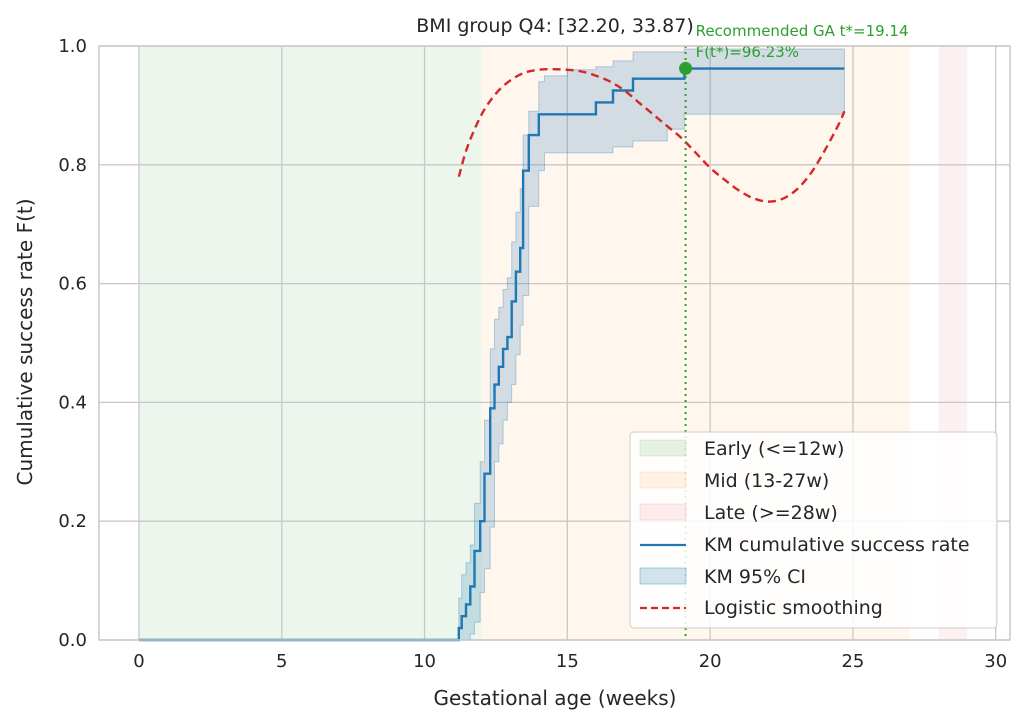 This screenshot has width=1024, height=726. I want to click on logistic-smoothing-line, so click(651, 135).